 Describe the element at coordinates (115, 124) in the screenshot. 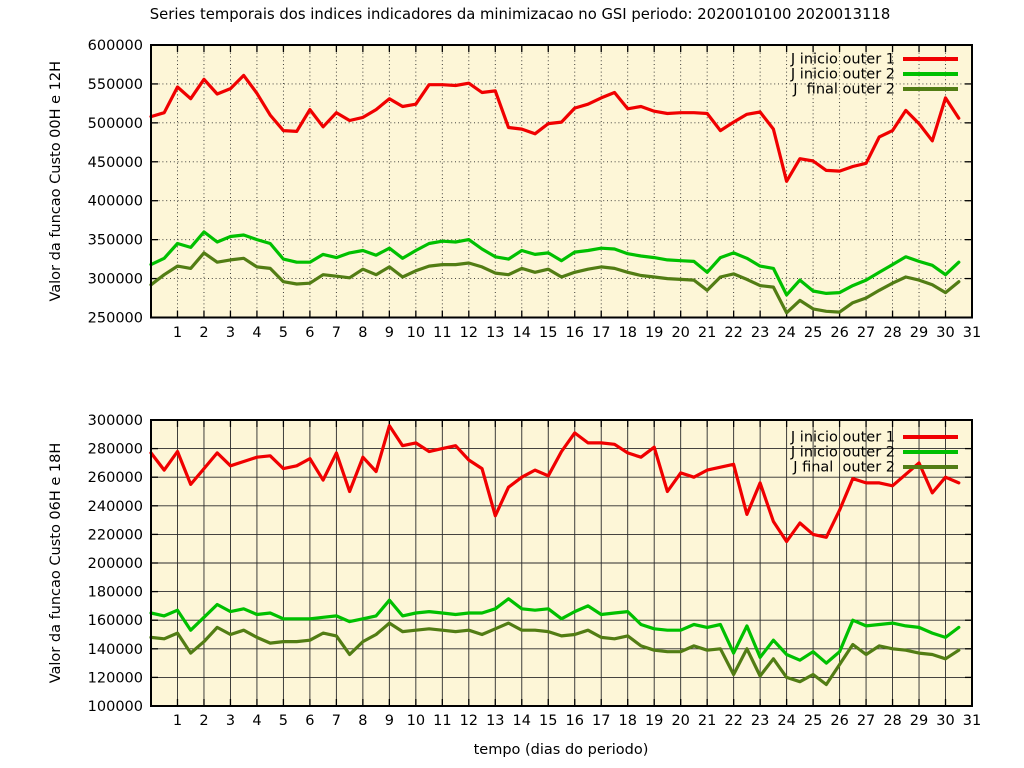

I see `y-tick-label: 500000` at that location.